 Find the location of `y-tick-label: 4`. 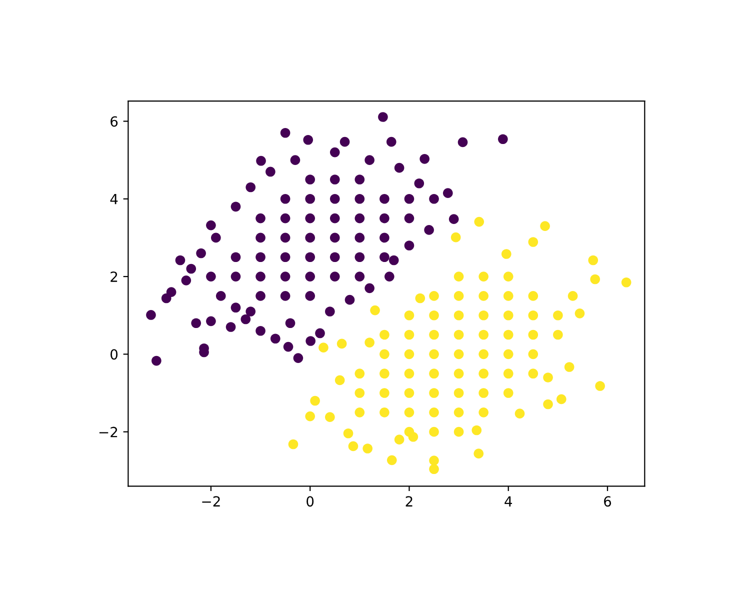

y-tick-label: 4 is located at coordinates (114, 199).